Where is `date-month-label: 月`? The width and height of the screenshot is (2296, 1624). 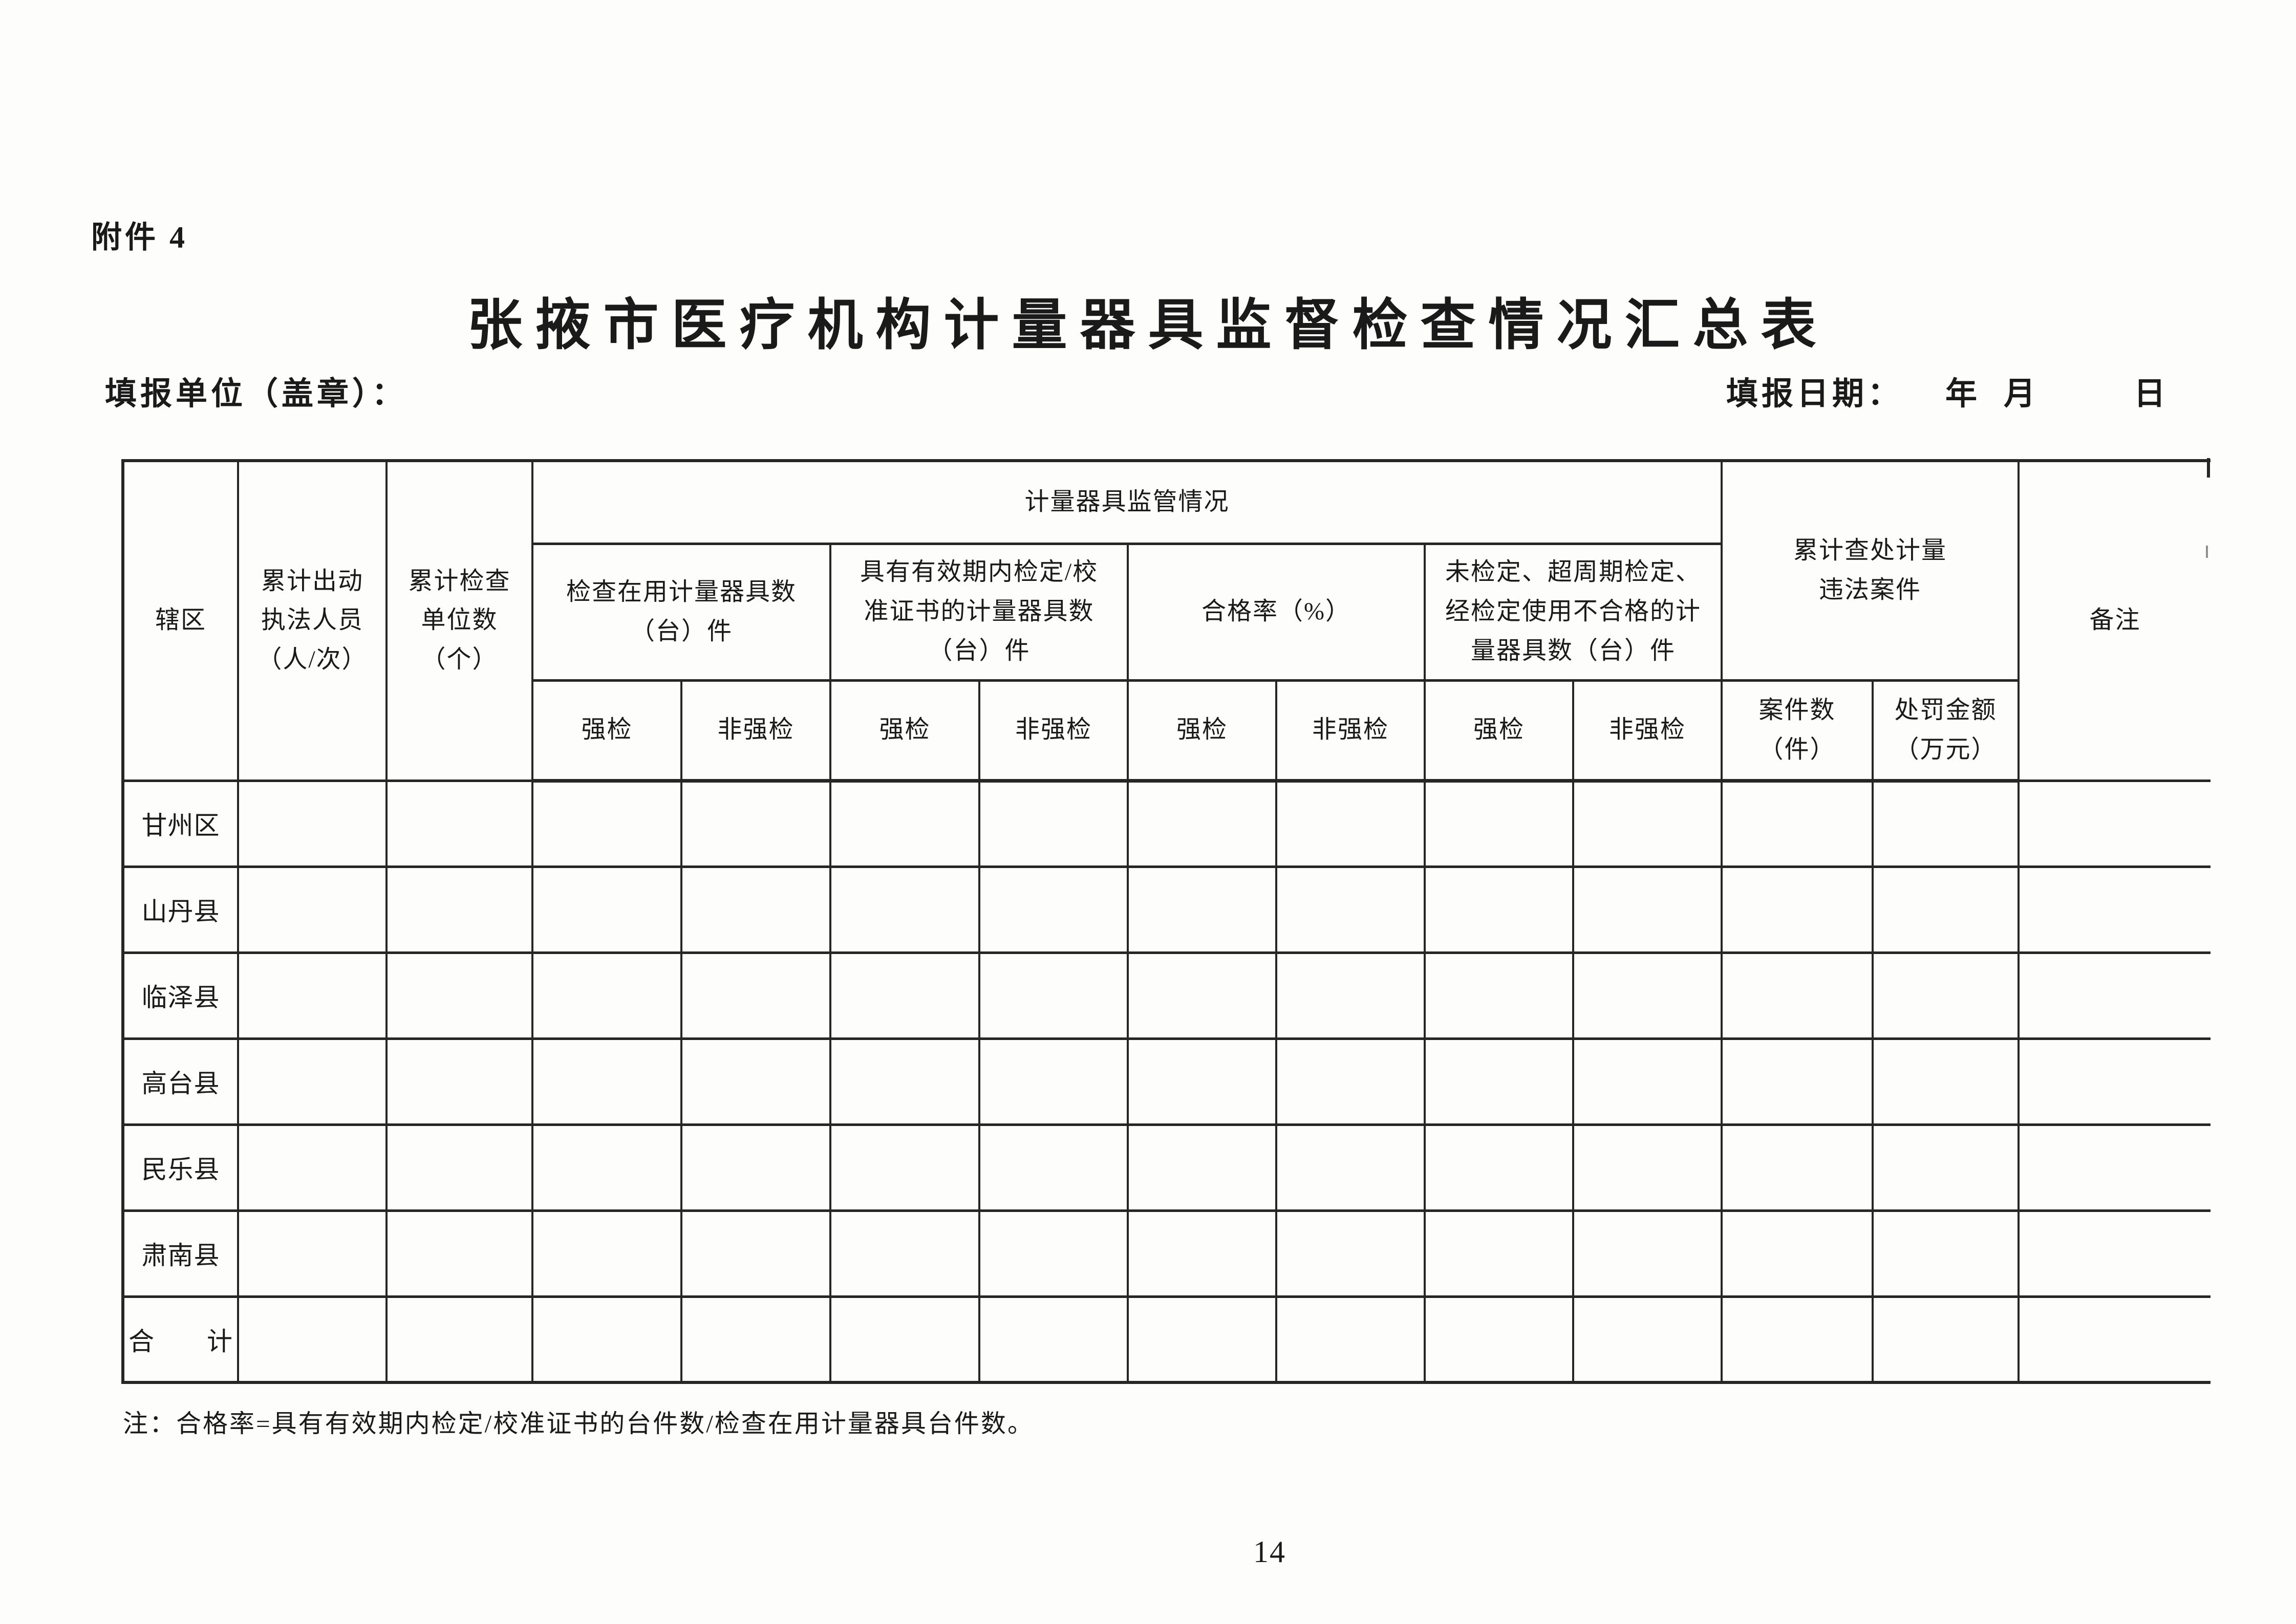
date-month-label: 月 is located at coordinates (2020, 394).